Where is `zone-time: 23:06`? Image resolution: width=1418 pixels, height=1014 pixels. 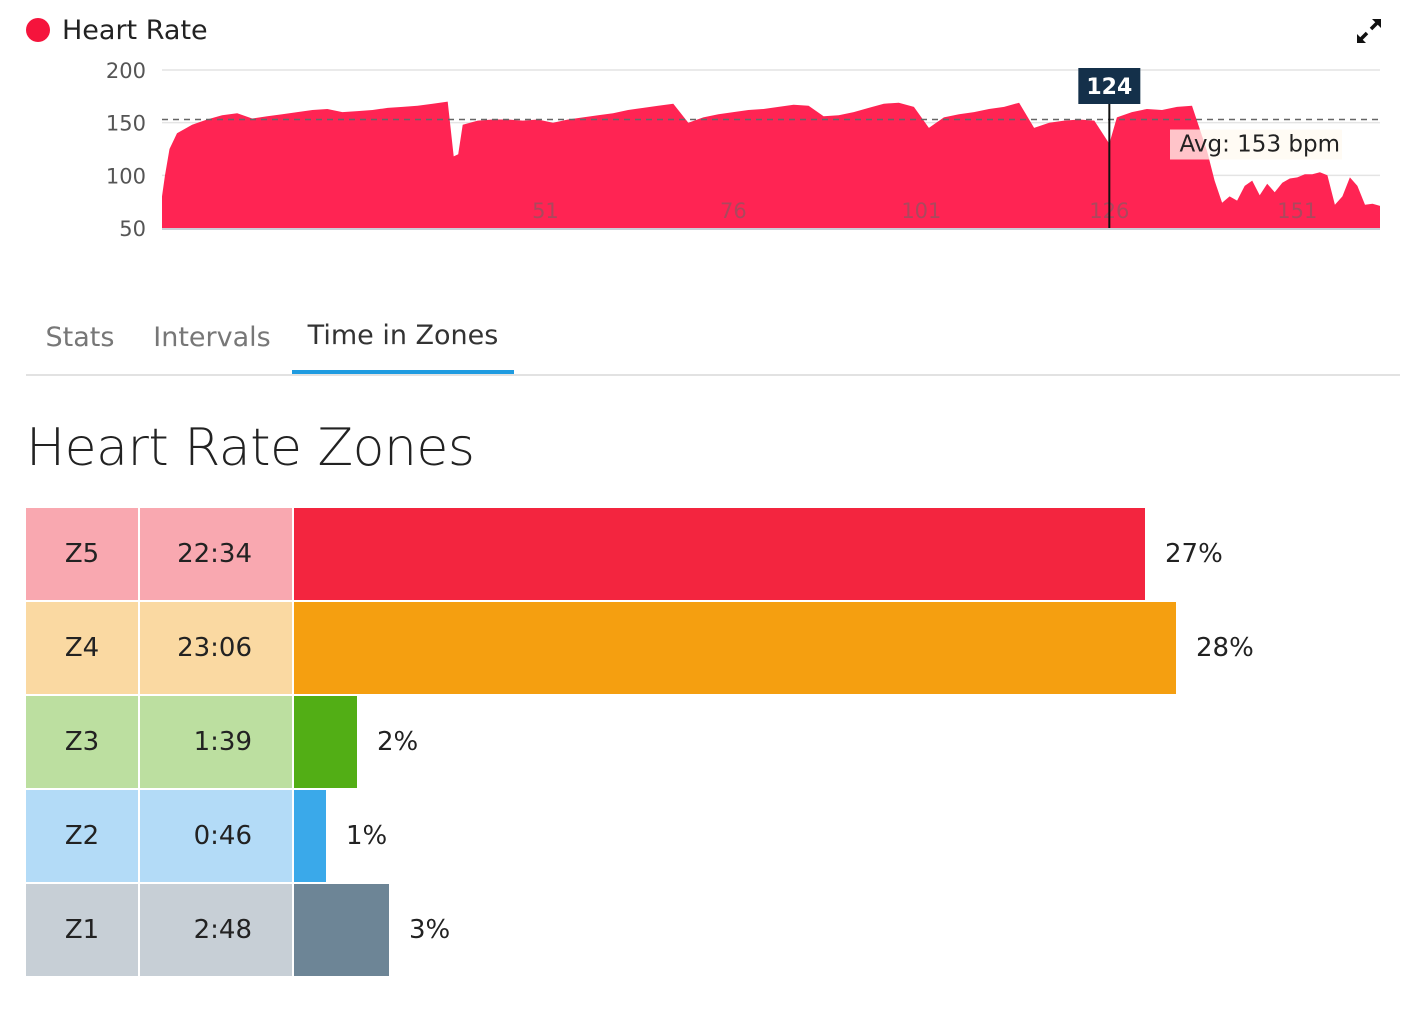 zone-time: 23:06 is located at coordinates (216, 648).